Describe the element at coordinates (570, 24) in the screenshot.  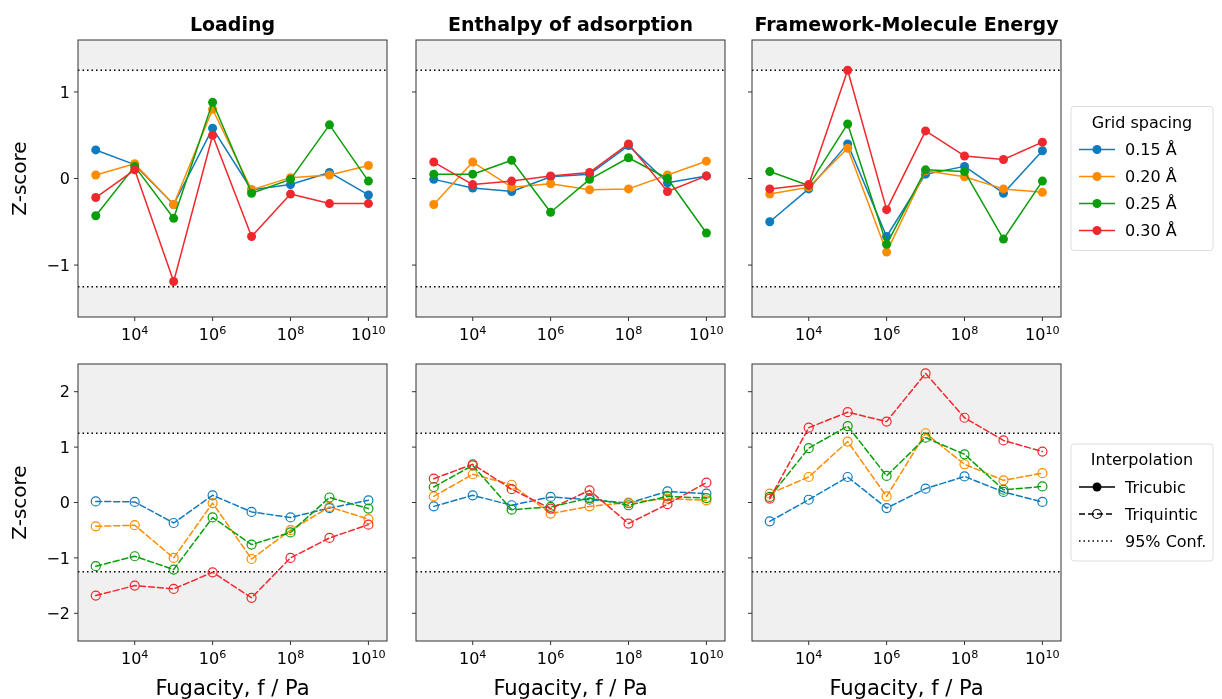
I see `chart-title: Enthalpy of adsorption` at that location.